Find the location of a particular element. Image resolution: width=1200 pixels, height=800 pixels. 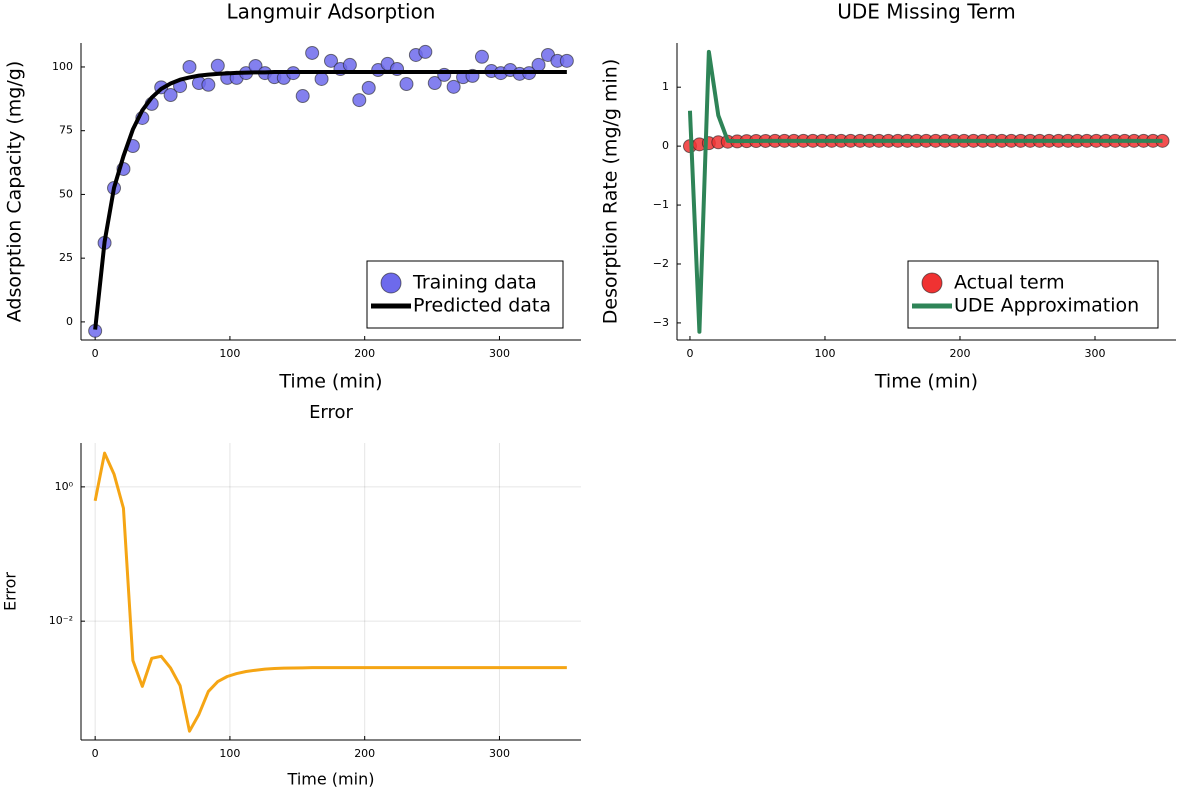

y-tick-label: 10⁰ is located at coordinates (64, 486).